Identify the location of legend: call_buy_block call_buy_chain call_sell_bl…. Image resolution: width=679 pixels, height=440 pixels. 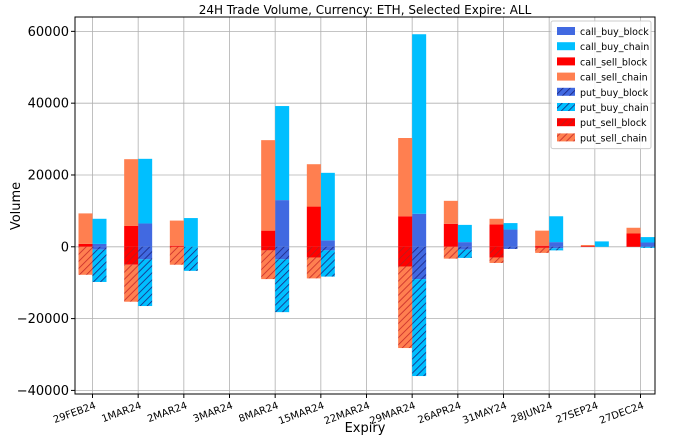
(601, 85).